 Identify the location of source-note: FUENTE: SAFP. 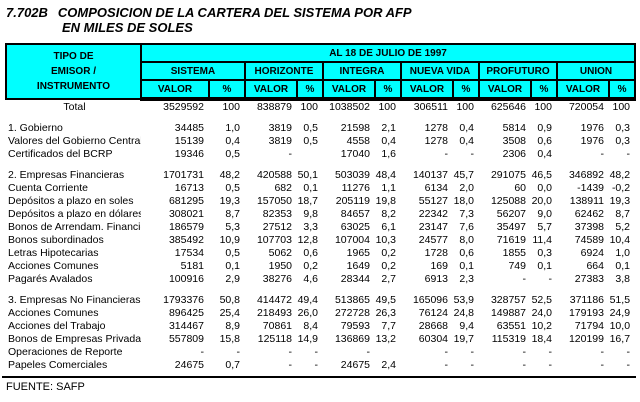
(45, 387).